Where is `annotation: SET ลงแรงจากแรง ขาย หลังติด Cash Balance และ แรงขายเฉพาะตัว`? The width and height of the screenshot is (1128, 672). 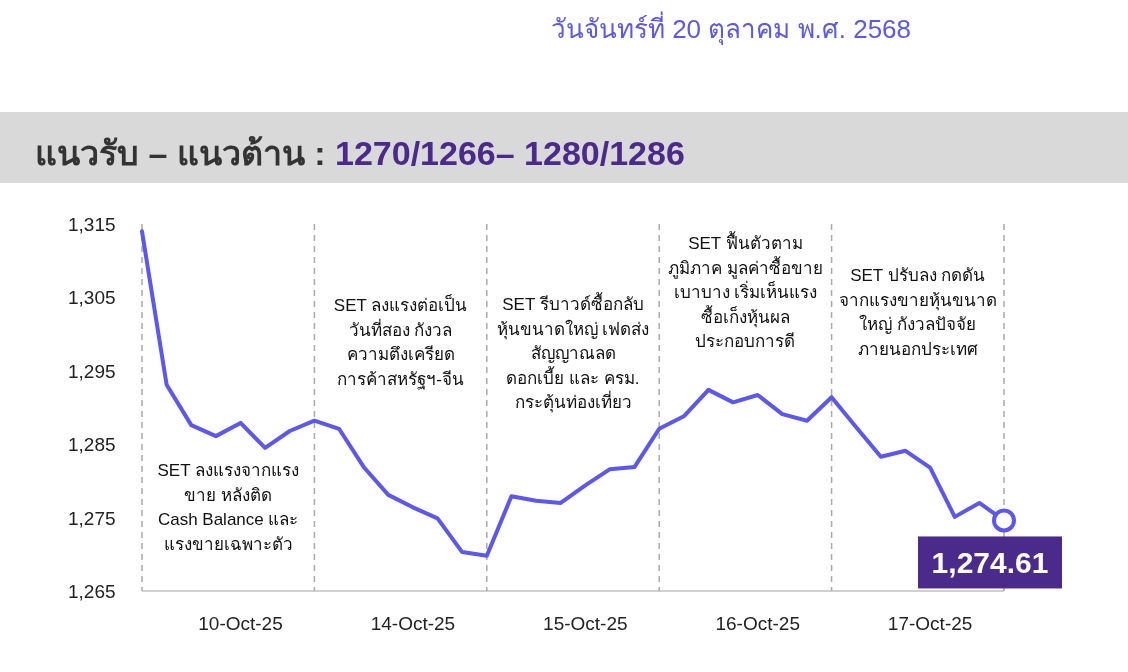 annotation: SET ลงแรงจากแรง ขาย หลังติด Cash Balance และ แรงขายเฉพาะตัว is located at coordinates (228, 507).